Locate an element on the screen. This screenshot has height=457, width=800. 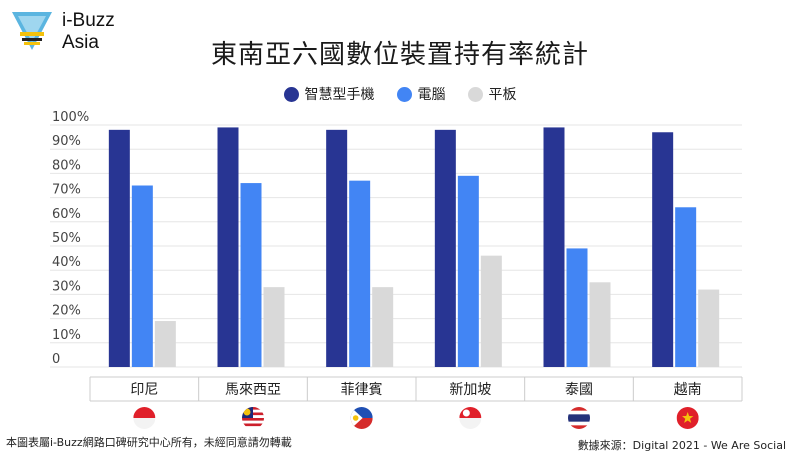
brand-logo: i-Buzz Asia is located at coordinates (90, 35).